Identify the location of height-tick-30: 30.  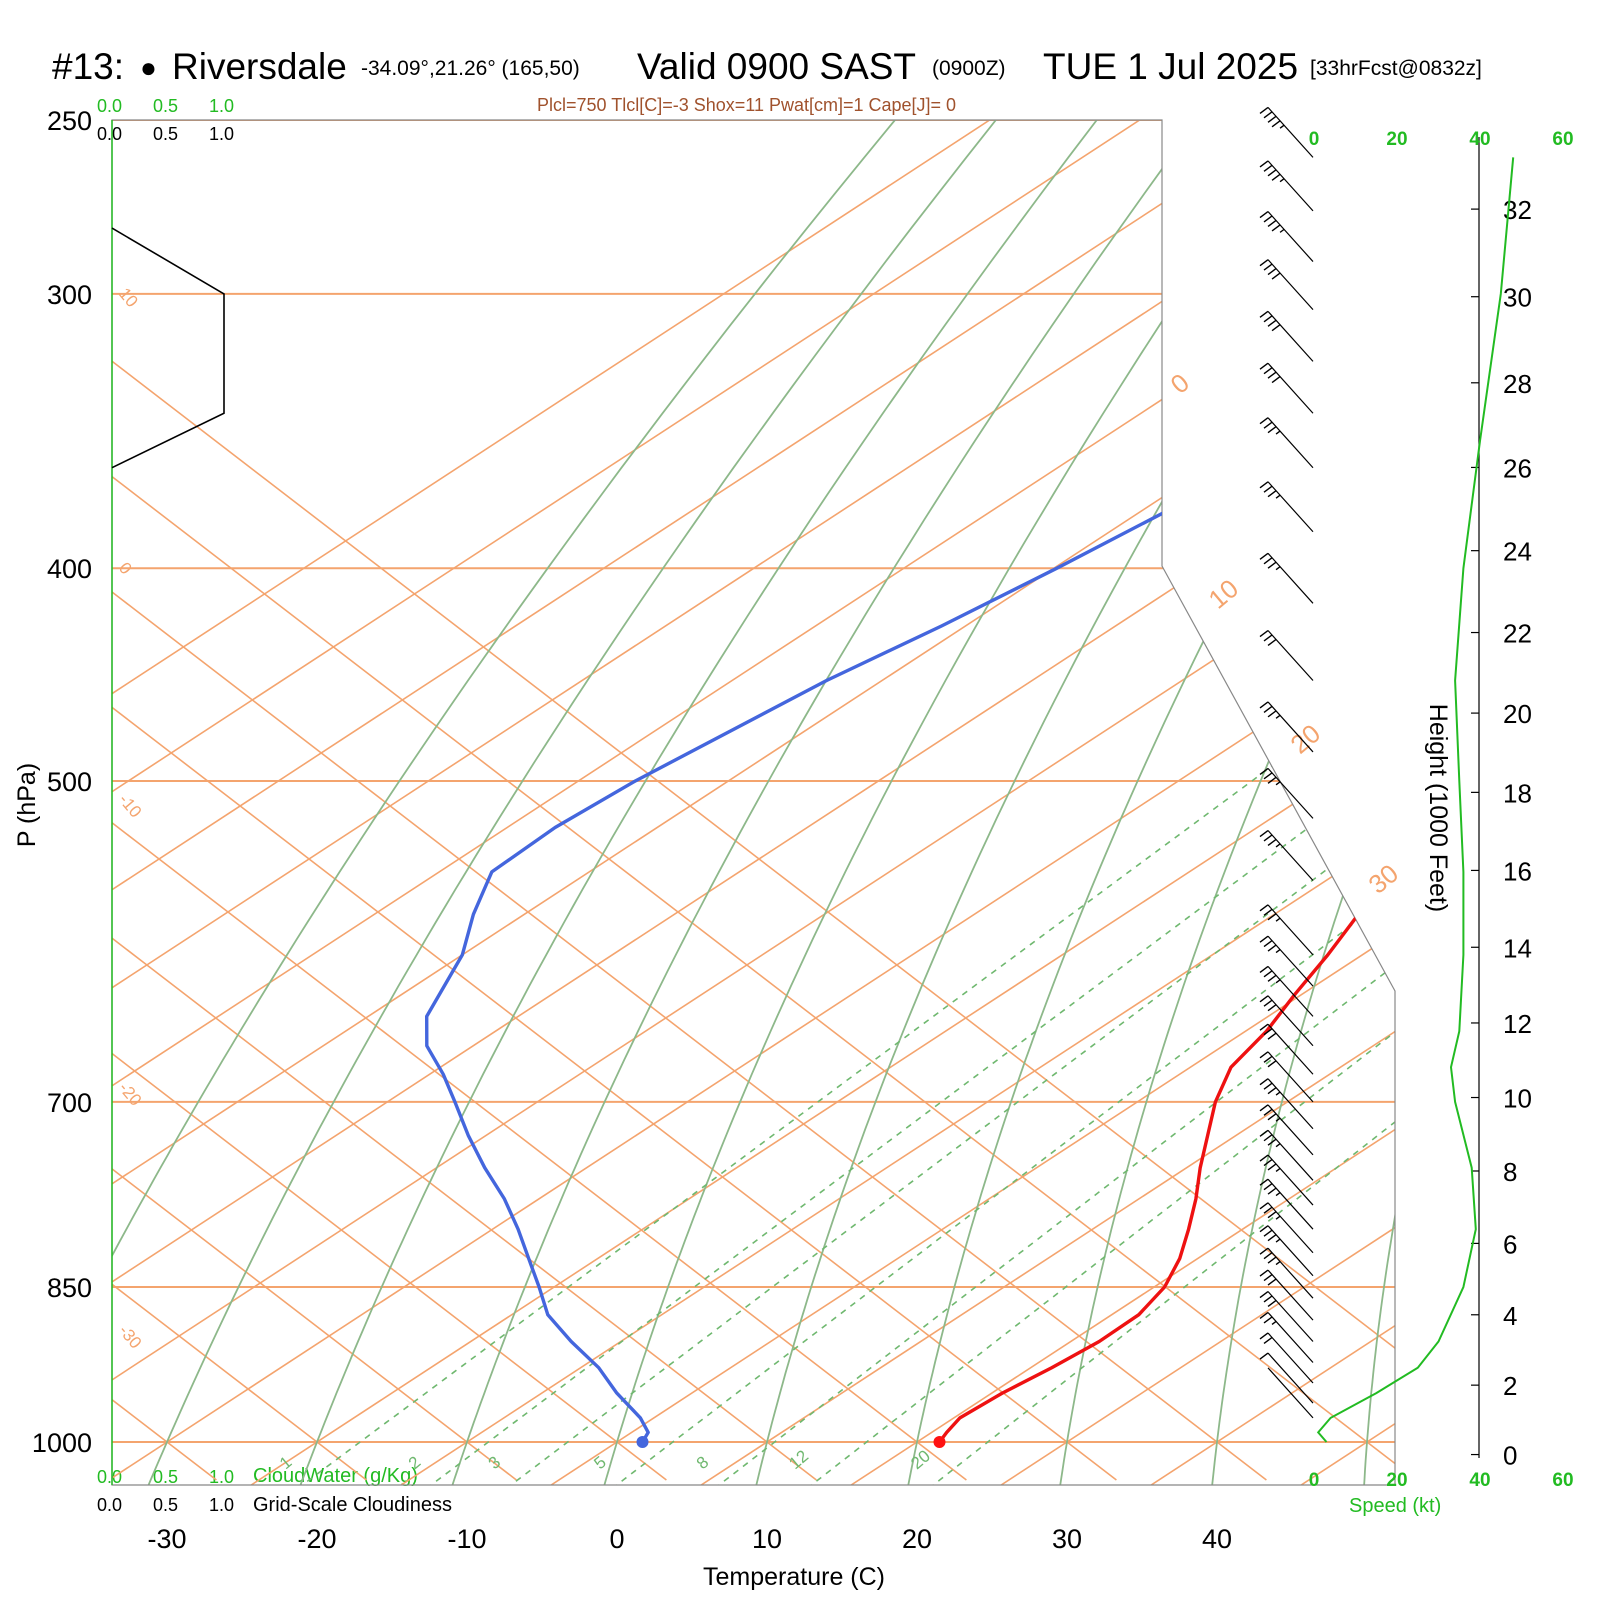
(1517, 298).